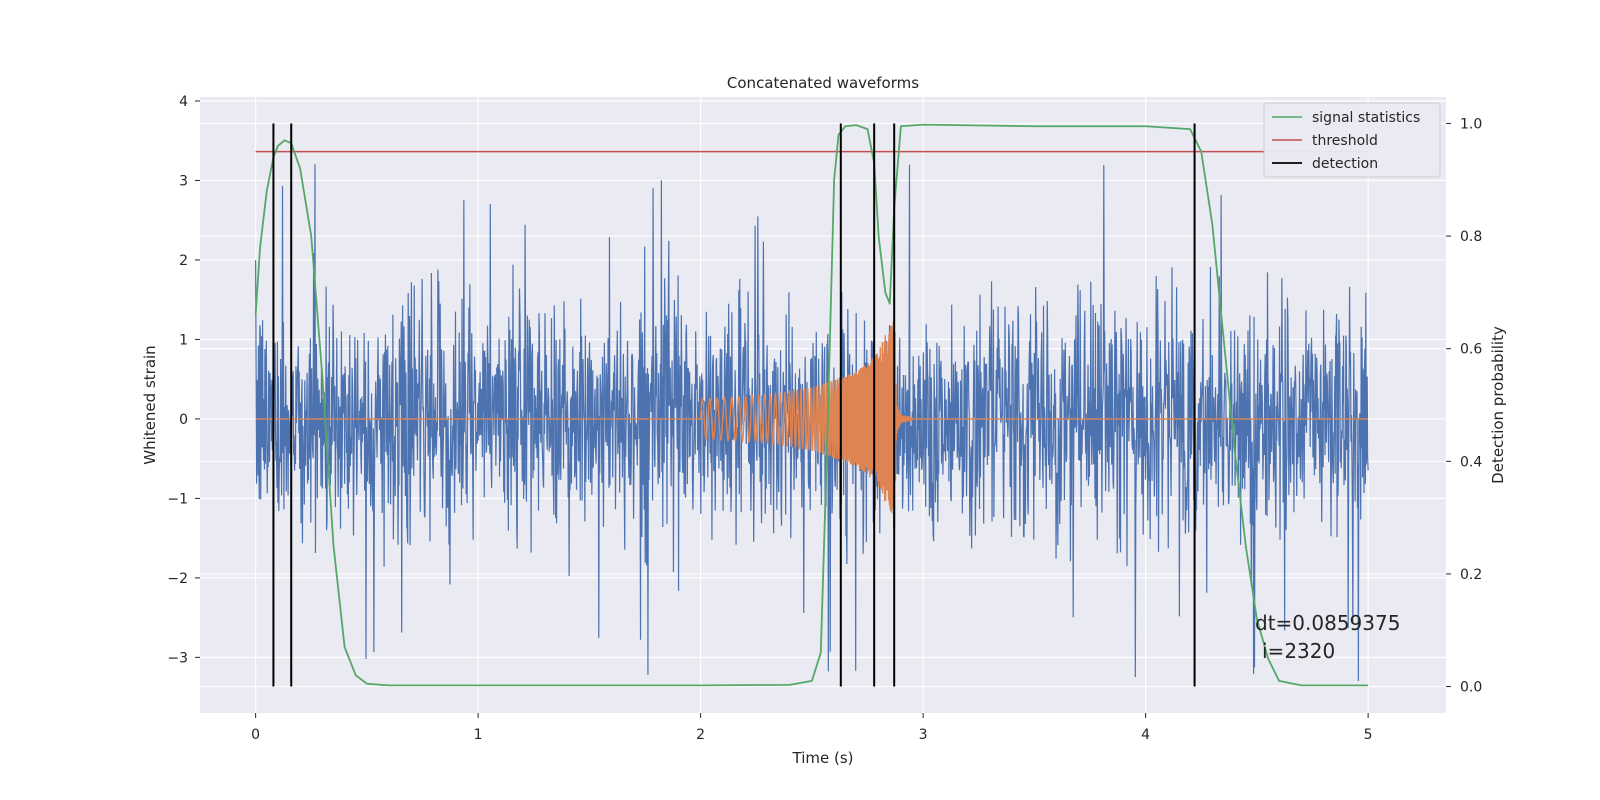 The height and width of the screenshot is (800, 1600). What do you see at coordinates (1471, 462) in the screenshot?
I see `y-right-tick-label: 0.4` at bounding box center [1471, 462].